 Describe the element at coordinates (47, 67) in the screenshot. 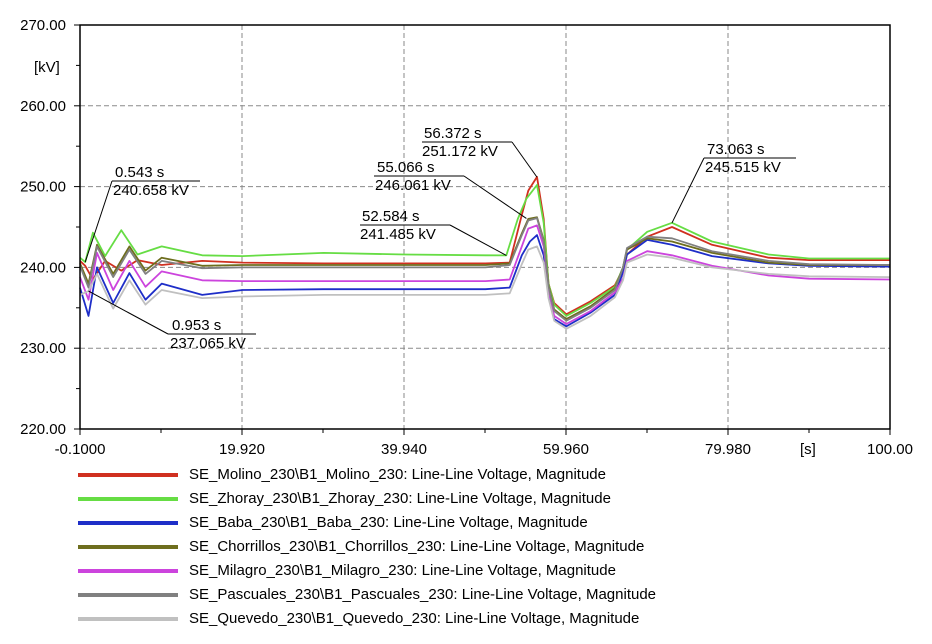

I see `y-unit-label: [kV]` at that location.